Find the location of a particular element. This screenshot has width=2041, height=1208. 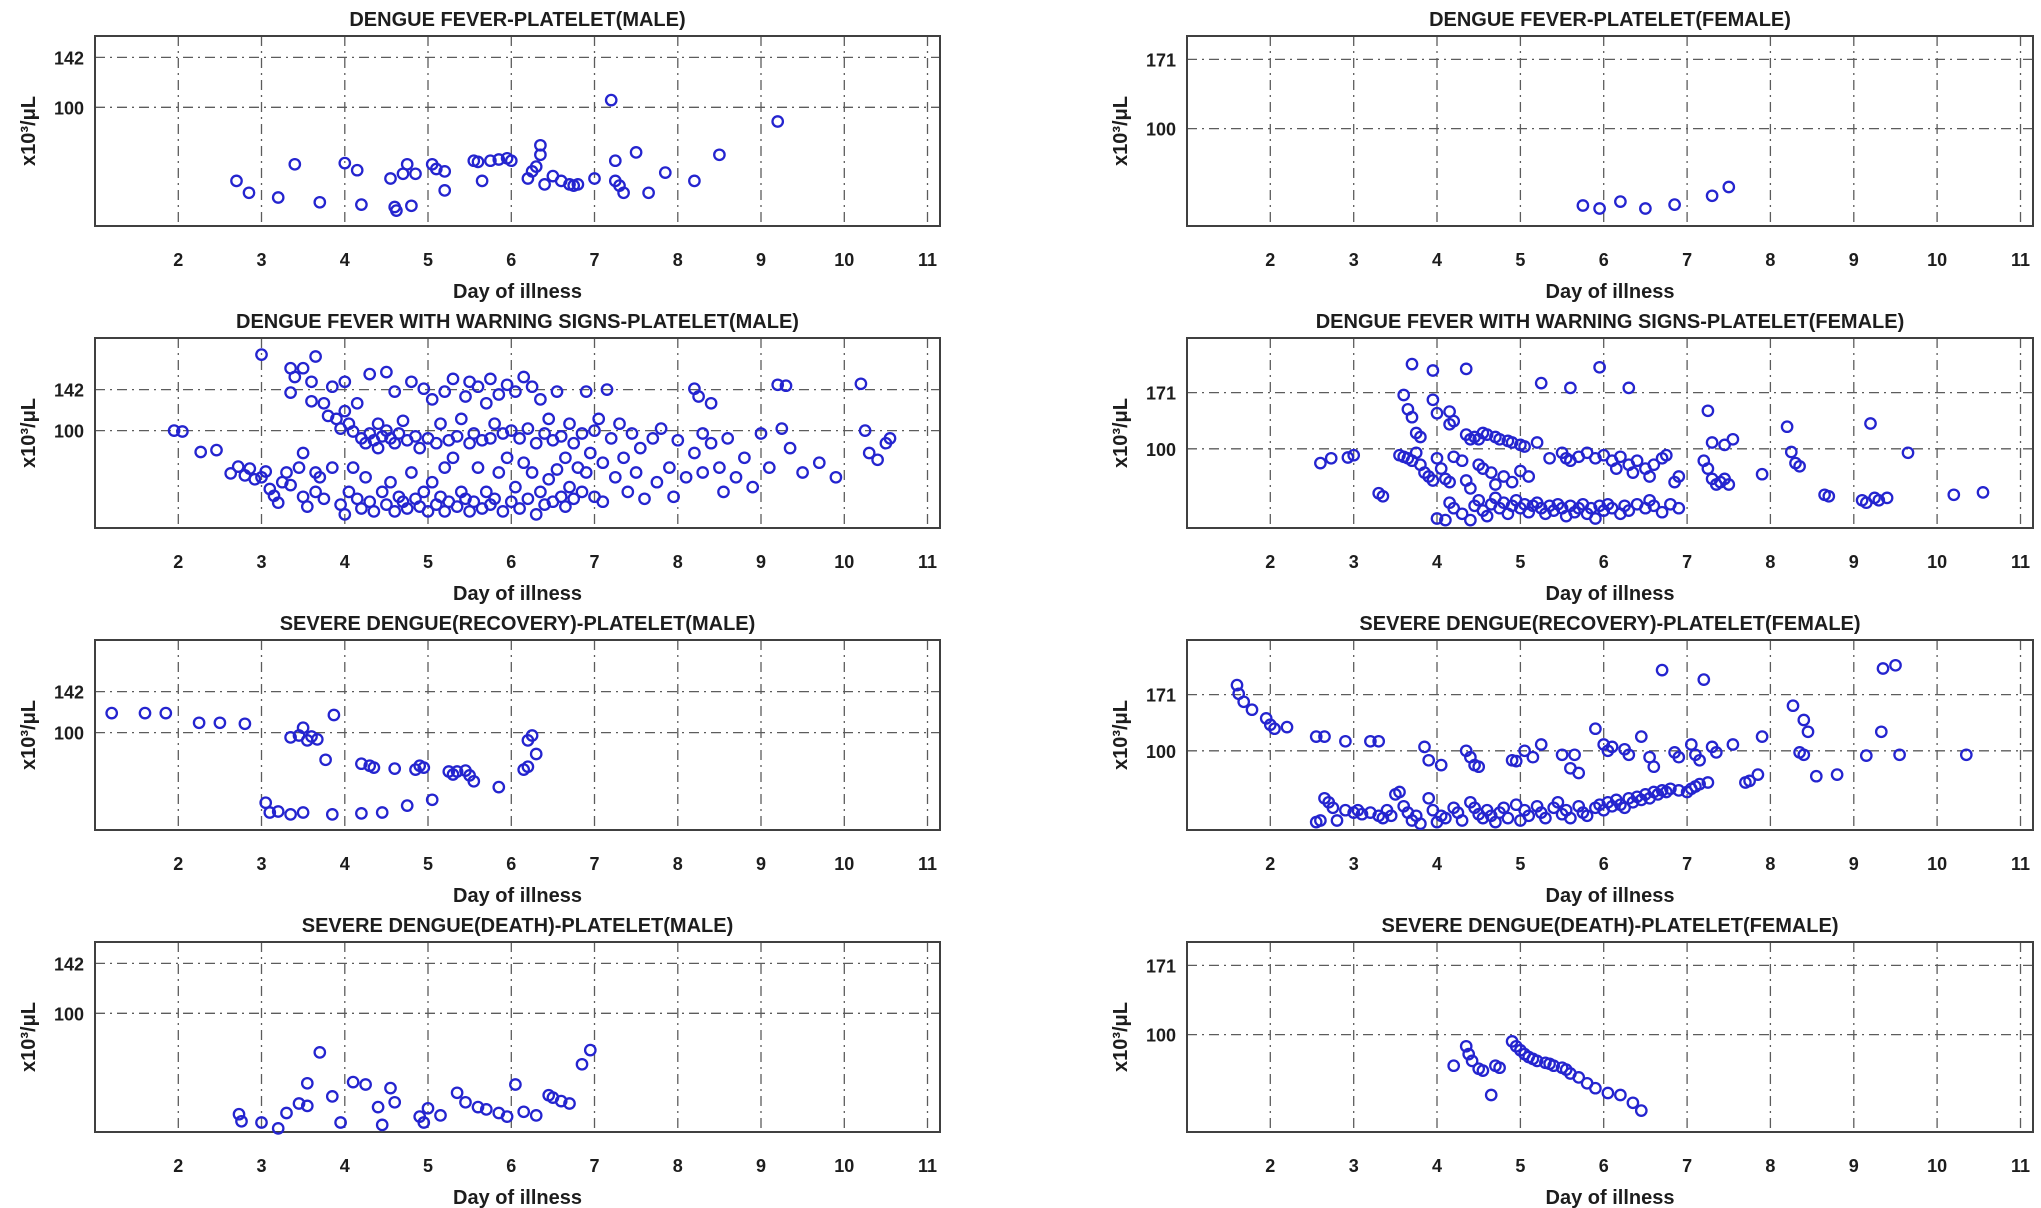

x-tick-label: 8 is located at coordinates (1770, 864).